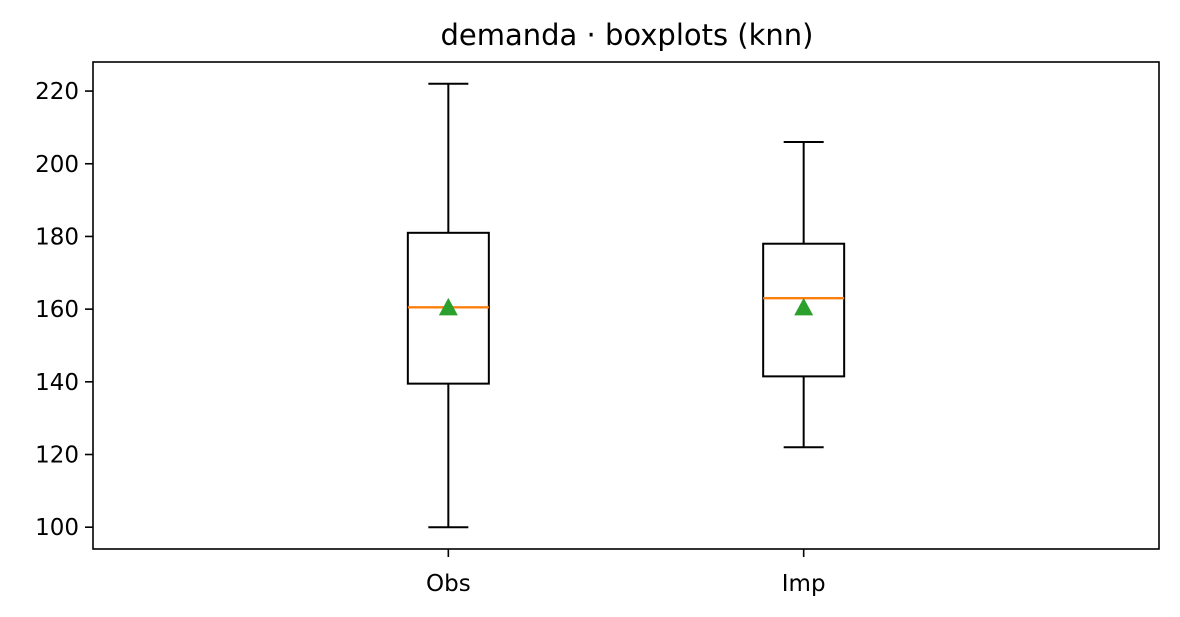  What do you see at coordinates (57, 456) in the screenshot?
I see `y-tick-label: 120` at bounding box center [57, 456].